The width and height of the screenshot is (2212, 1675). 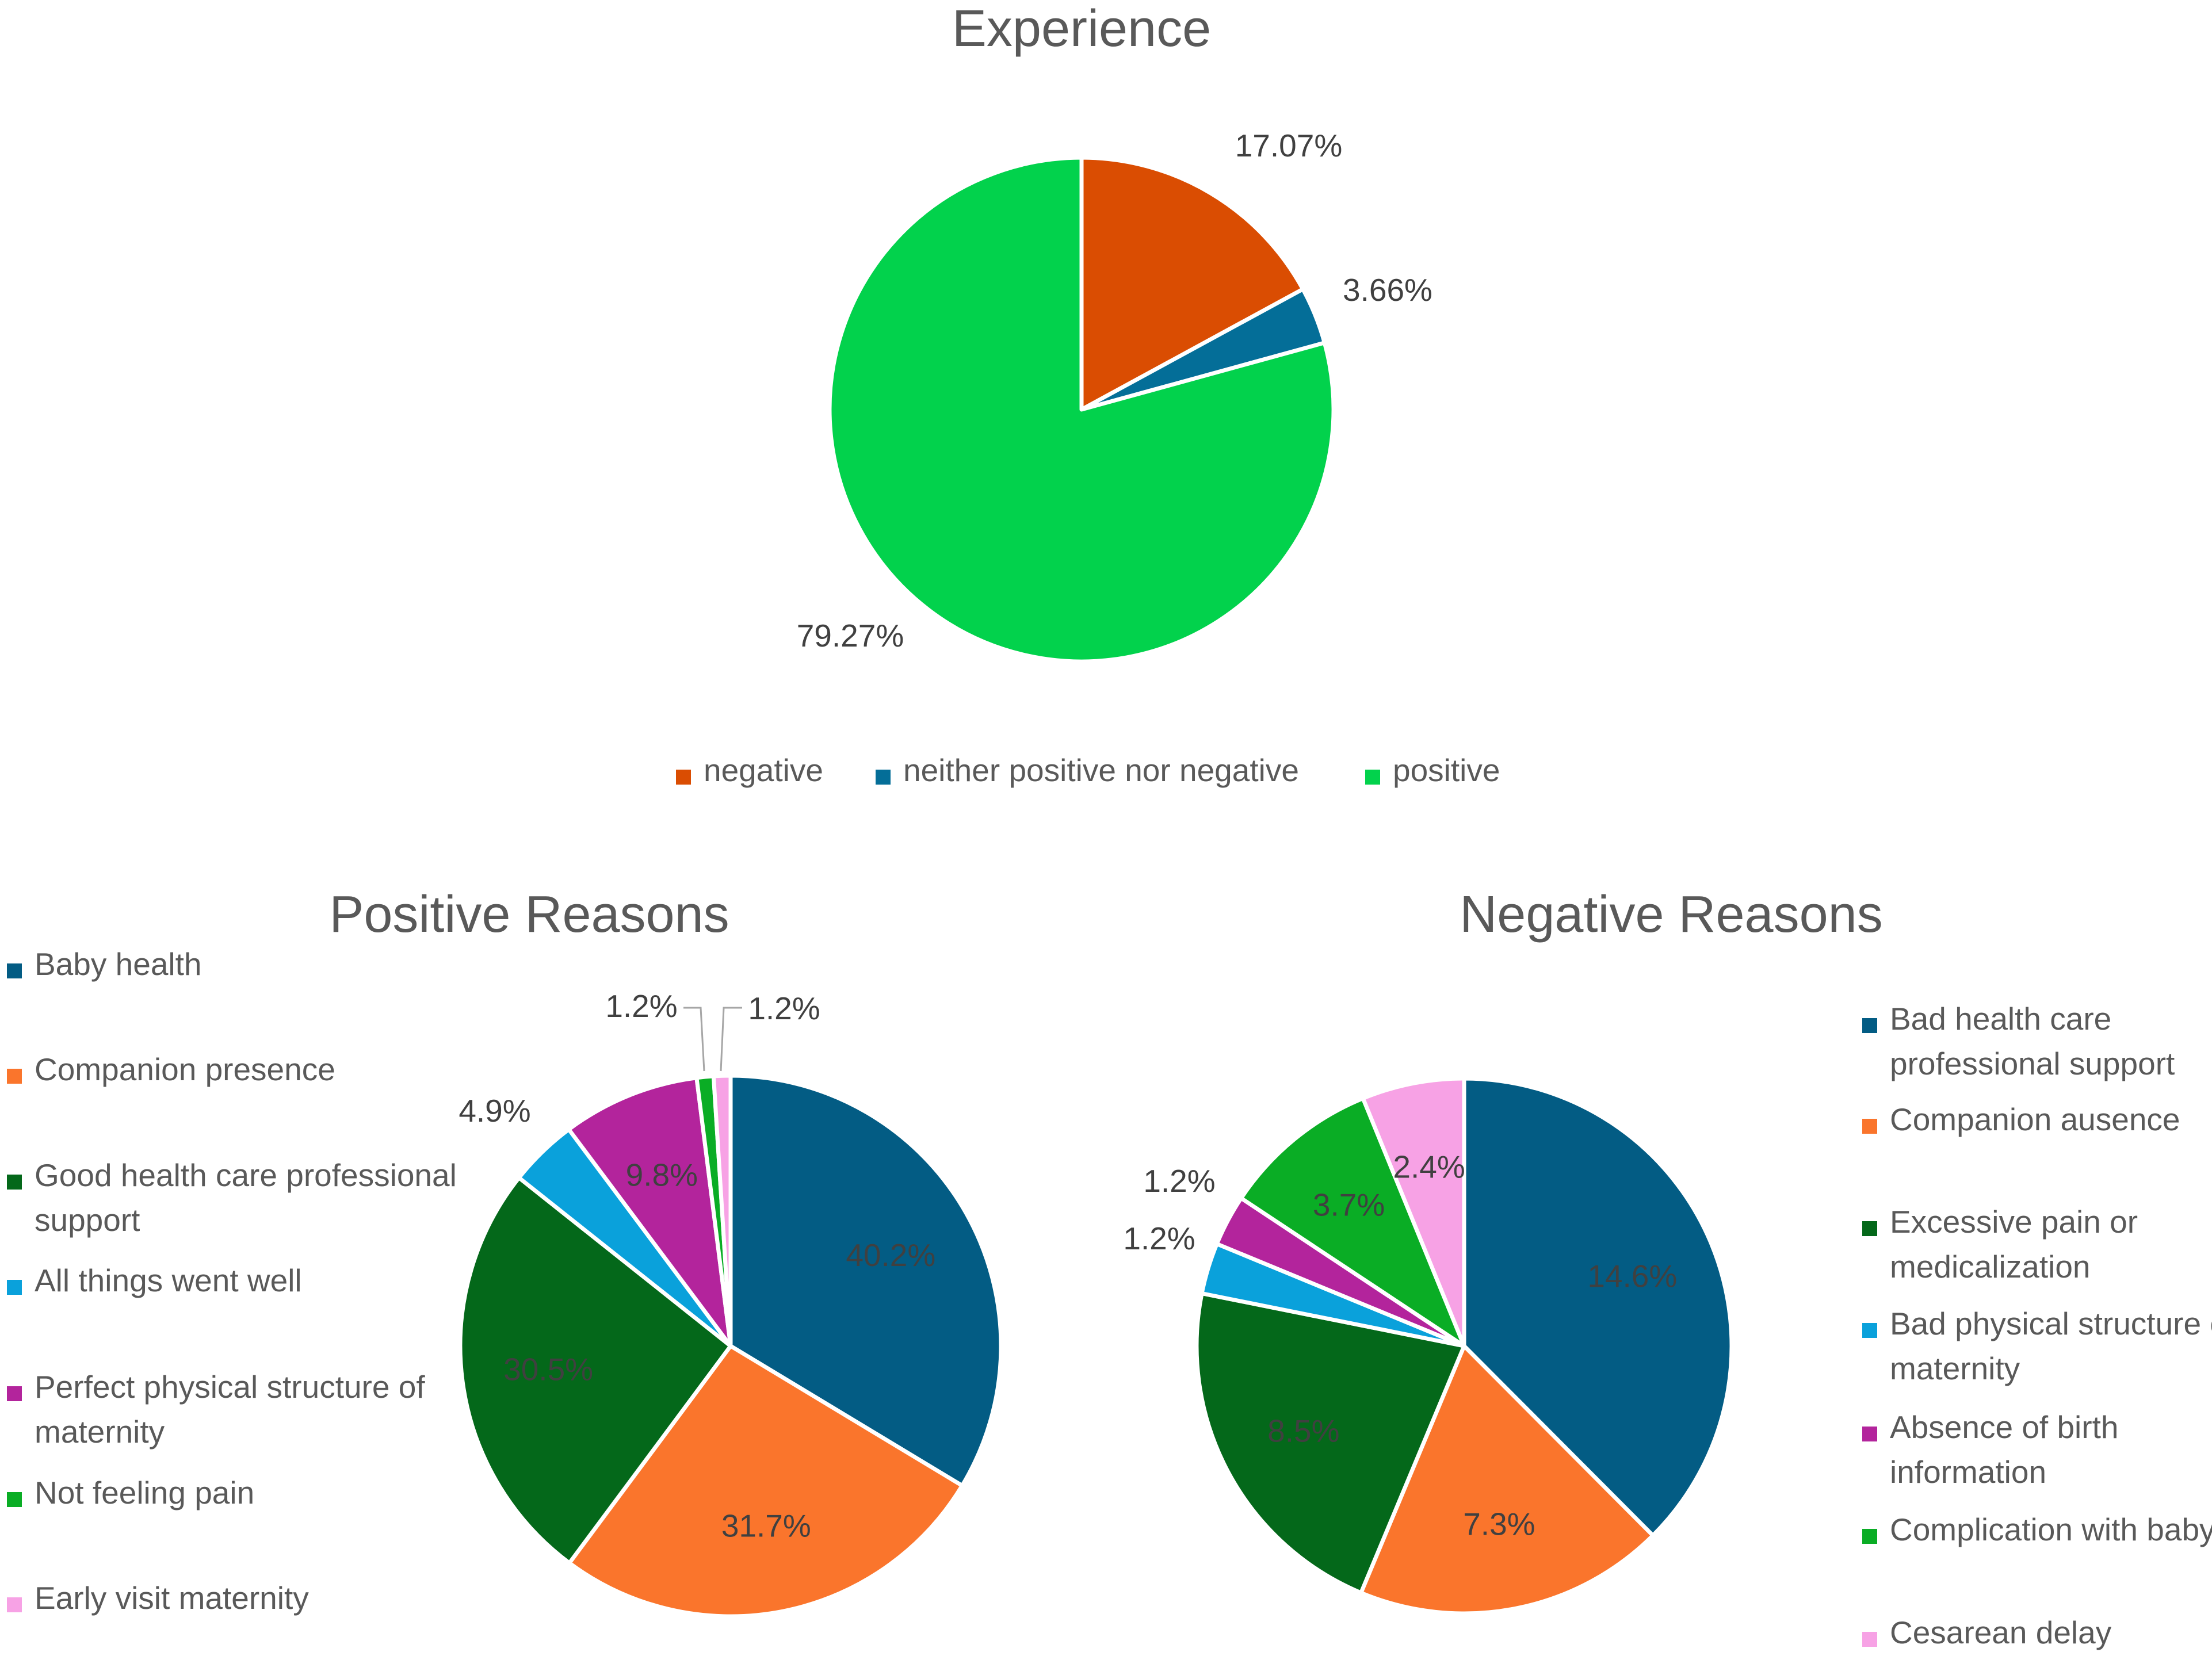 What do you see at coordinates (185, 1069) in the screenshot?
I see `positive-reasons-legend-label-companion-presence: Companion presence` at bounding box center [185, 1069].